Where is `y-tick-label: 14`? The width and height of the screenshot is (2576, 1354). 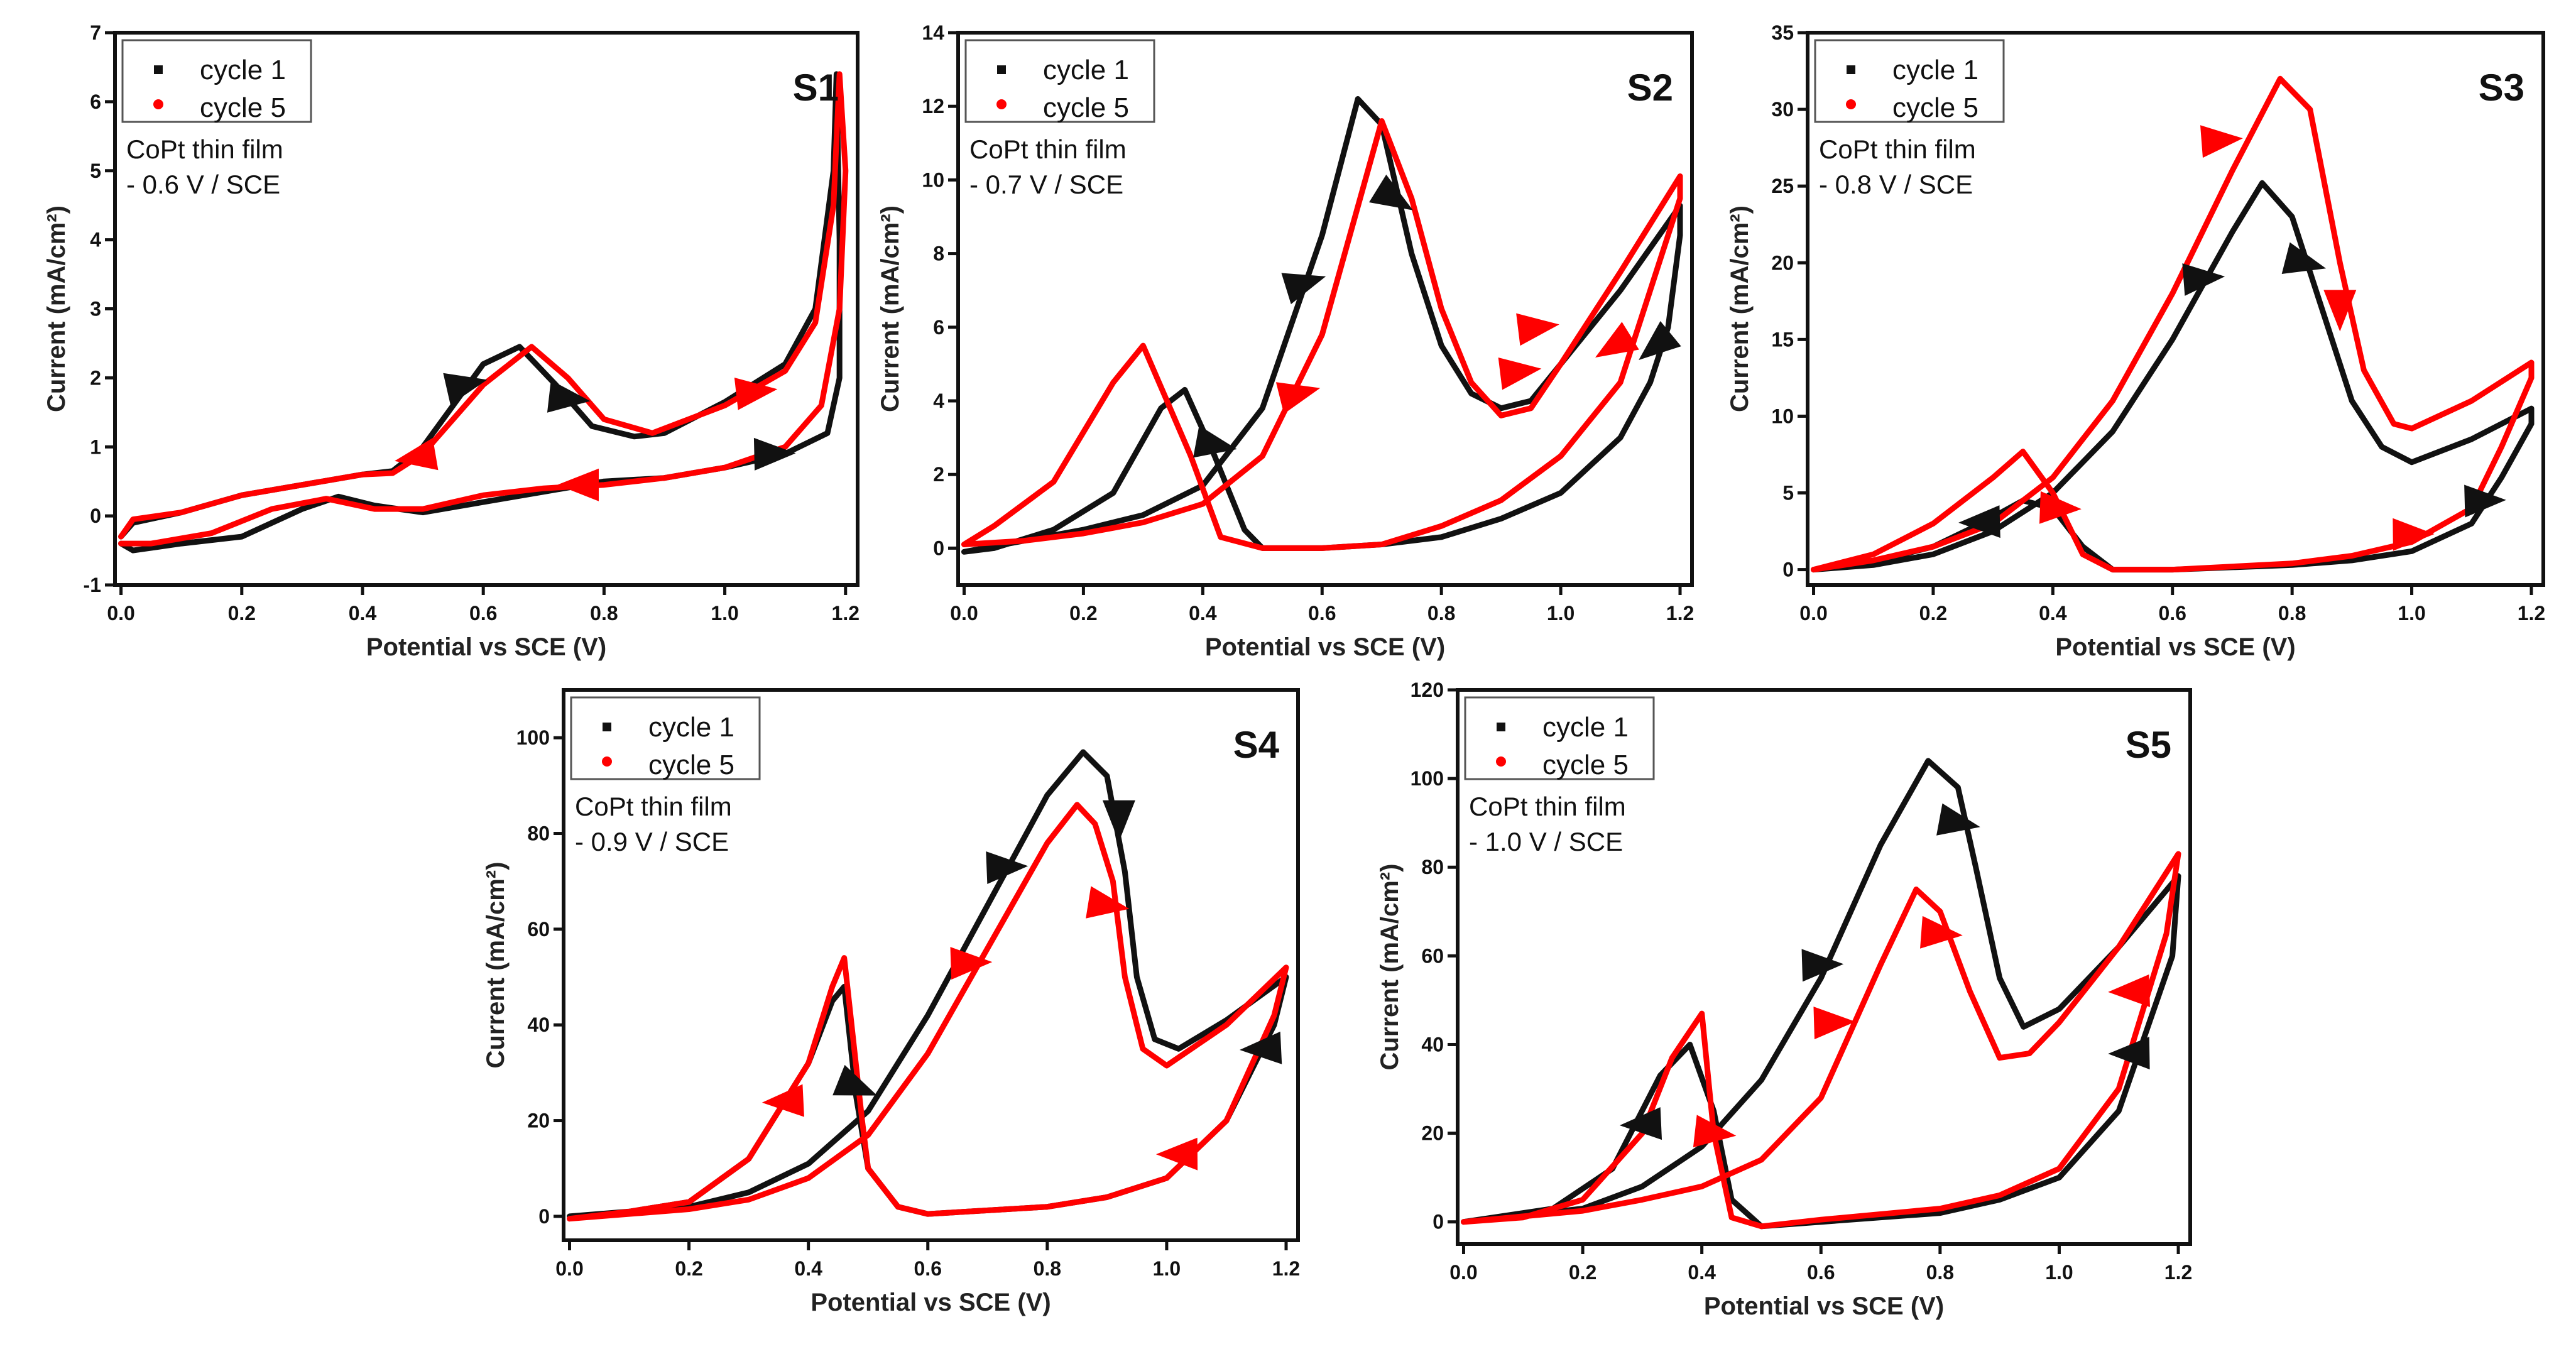
y-tick-label: 14 is located at coordinates (933, 32).